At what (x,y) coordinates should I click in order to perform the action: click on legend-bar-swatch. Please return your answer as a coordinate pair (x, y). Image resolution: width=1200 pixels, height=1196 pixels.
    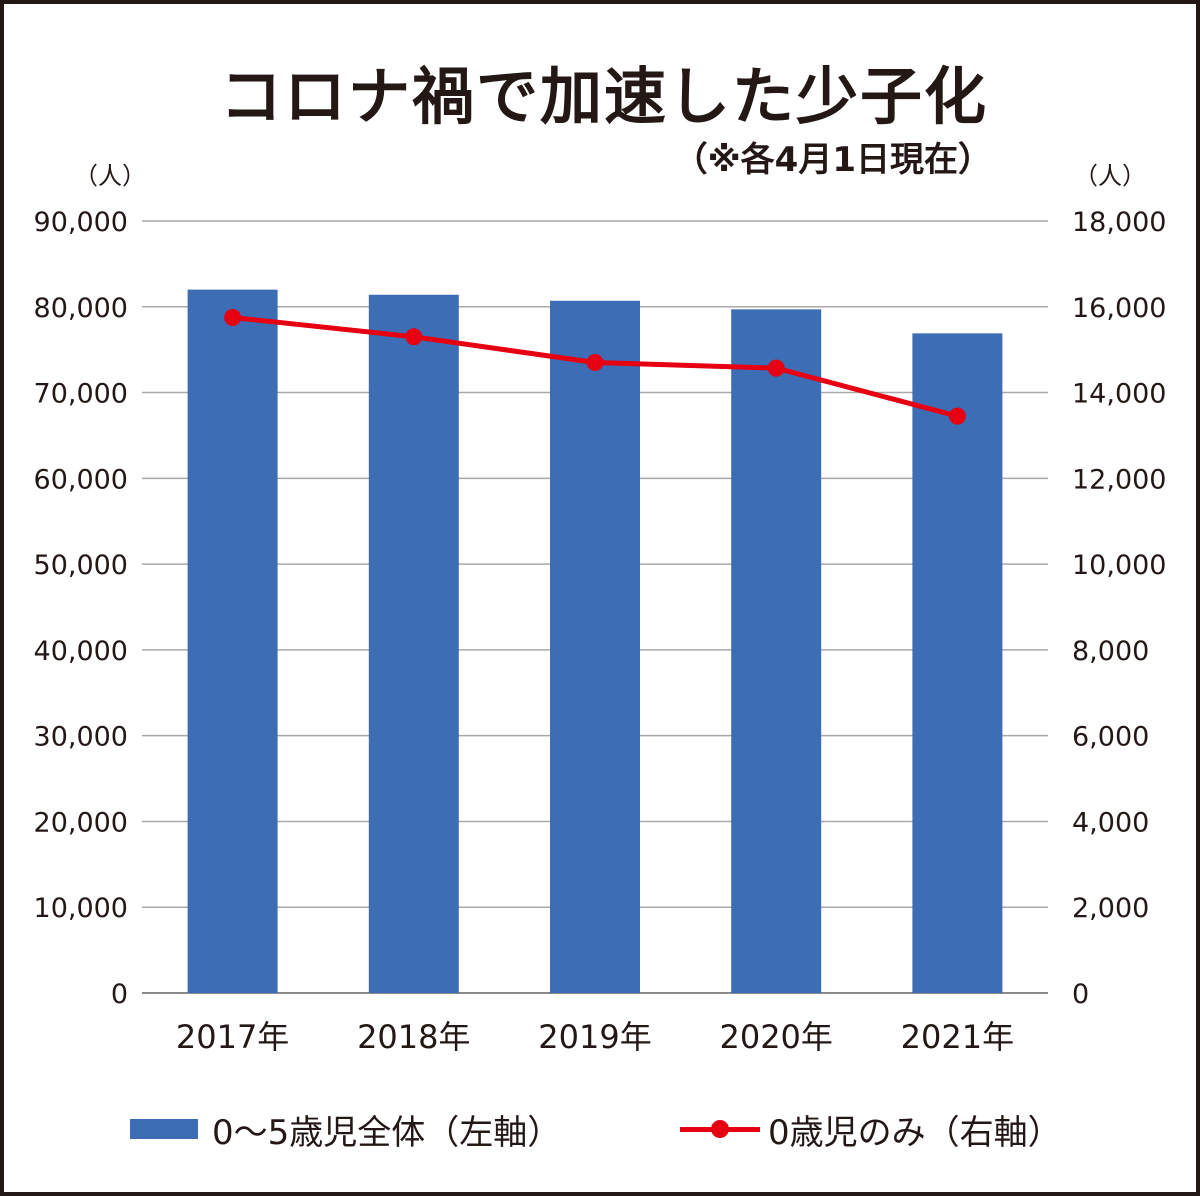
    Looking at the image, I should click on (164, 1129).